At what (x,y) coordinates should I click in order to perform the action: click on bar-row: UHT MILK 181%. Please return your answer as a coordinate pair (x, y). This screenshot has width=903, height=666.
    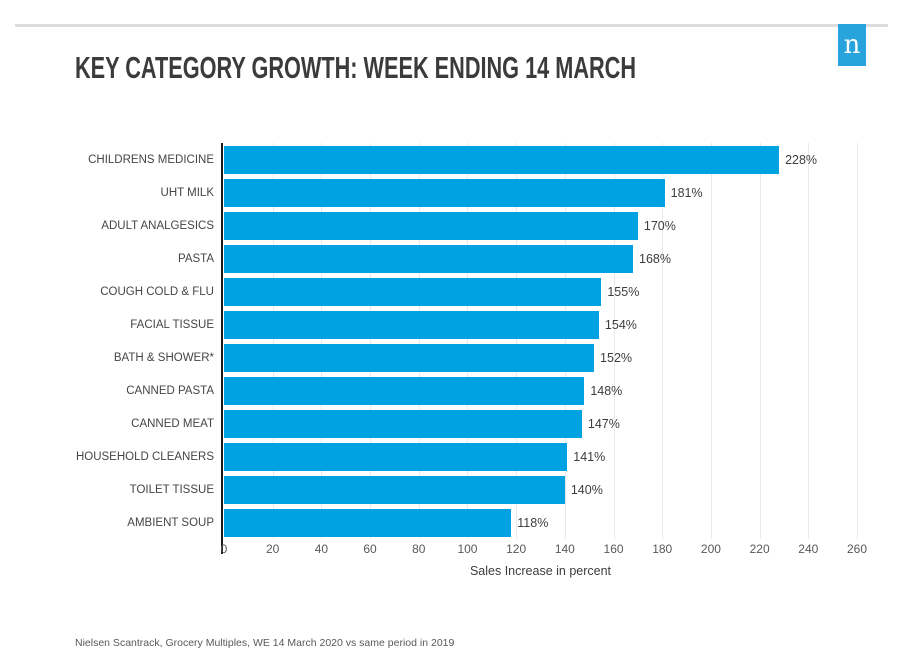
    Looking at the image, I should click on (428, 192).